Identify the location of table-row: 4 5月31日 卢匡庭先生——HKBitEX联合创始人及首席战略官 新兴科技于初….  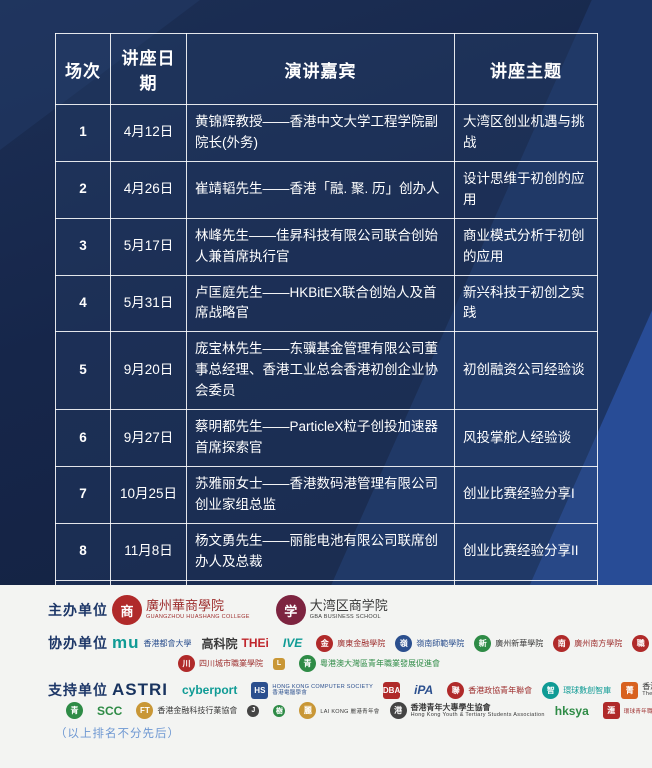
(326, 303).